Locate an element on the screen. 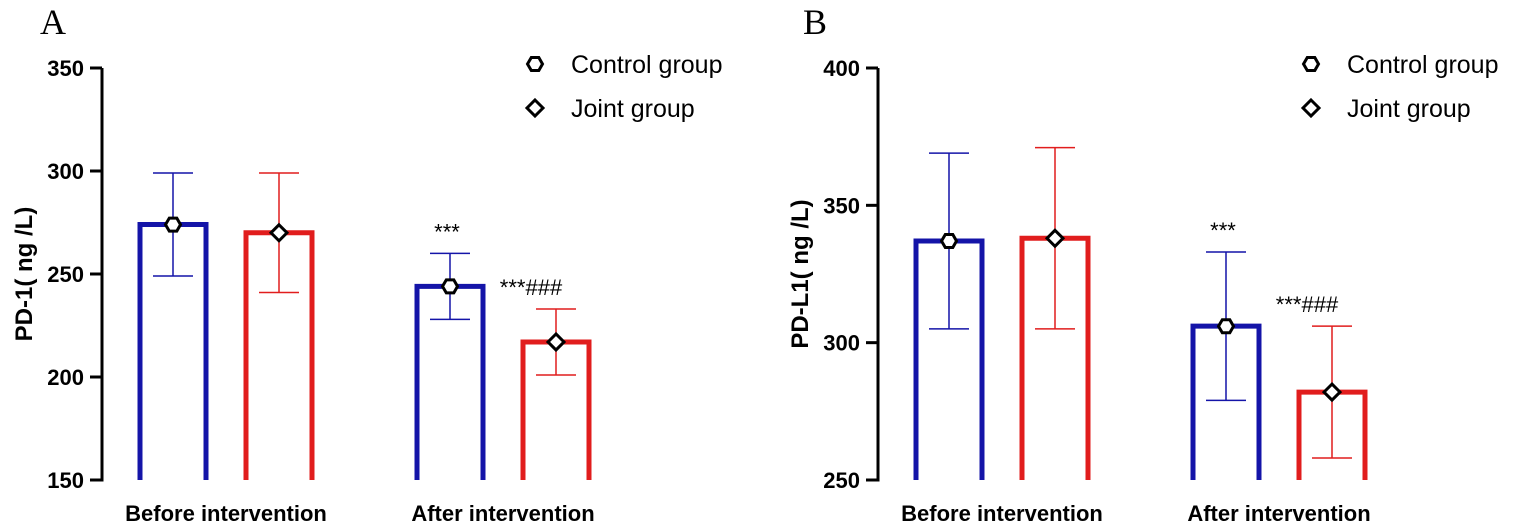  panel-label: A is located at coordinates (53, 22).